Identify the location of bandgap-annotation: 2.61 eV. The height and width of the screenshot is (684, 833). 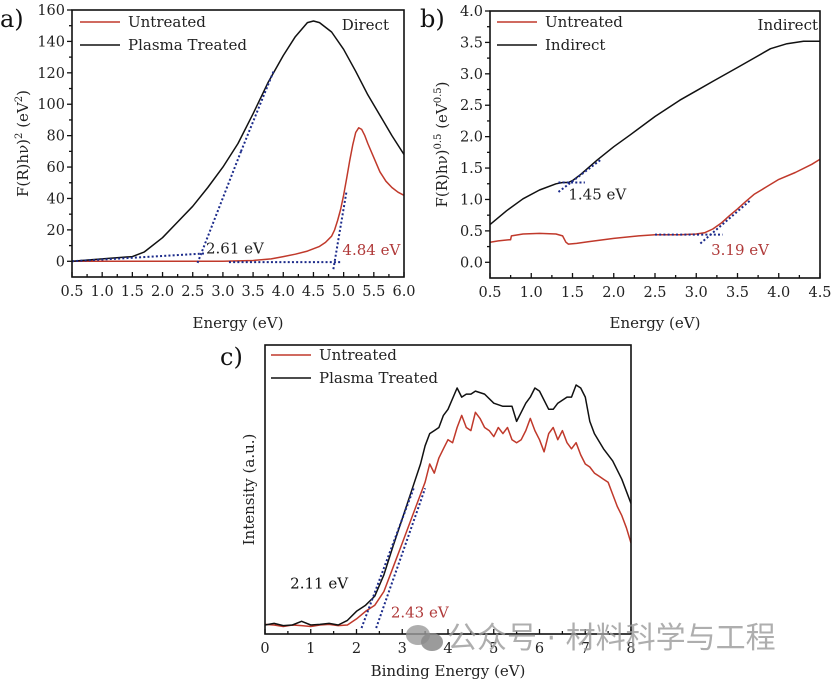
(235, 248).